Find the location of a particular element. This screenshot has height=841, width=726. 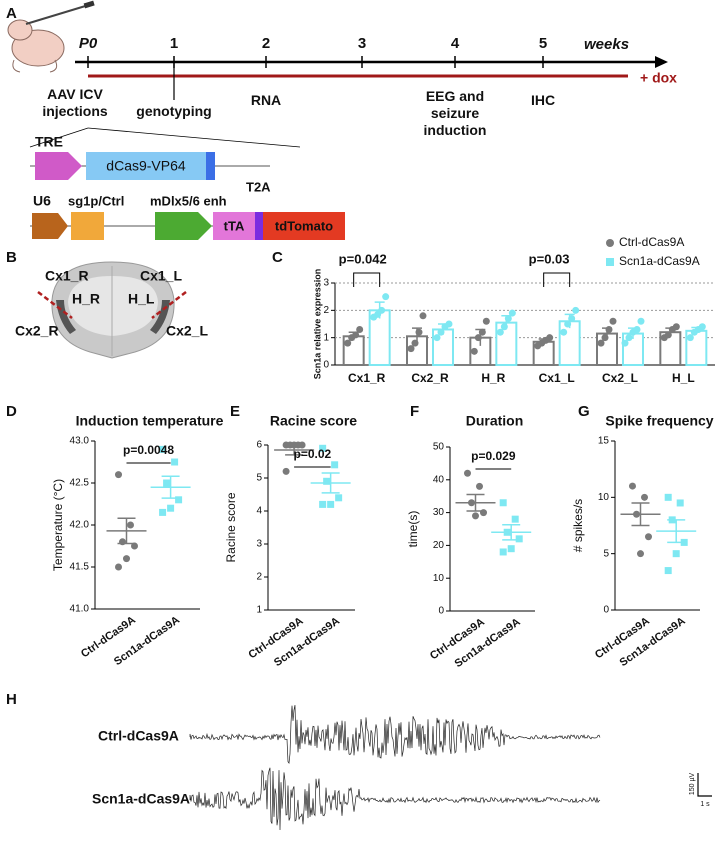

y-axis-label: time(s) is located at coordinates (413, 529).